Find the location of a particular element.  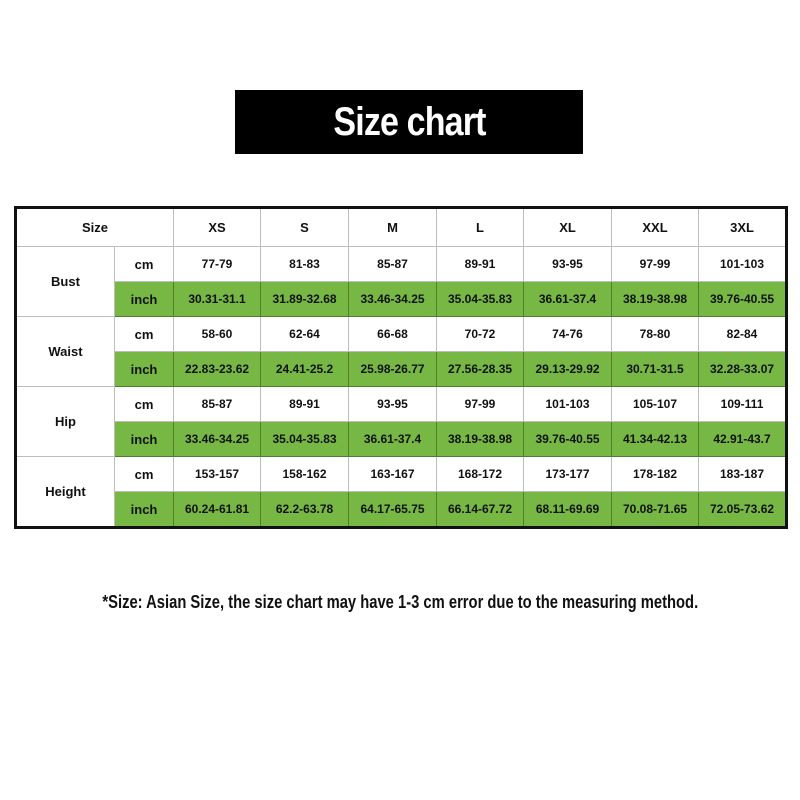

cell-cm: 153-157 is located at coordinates (217, 474).